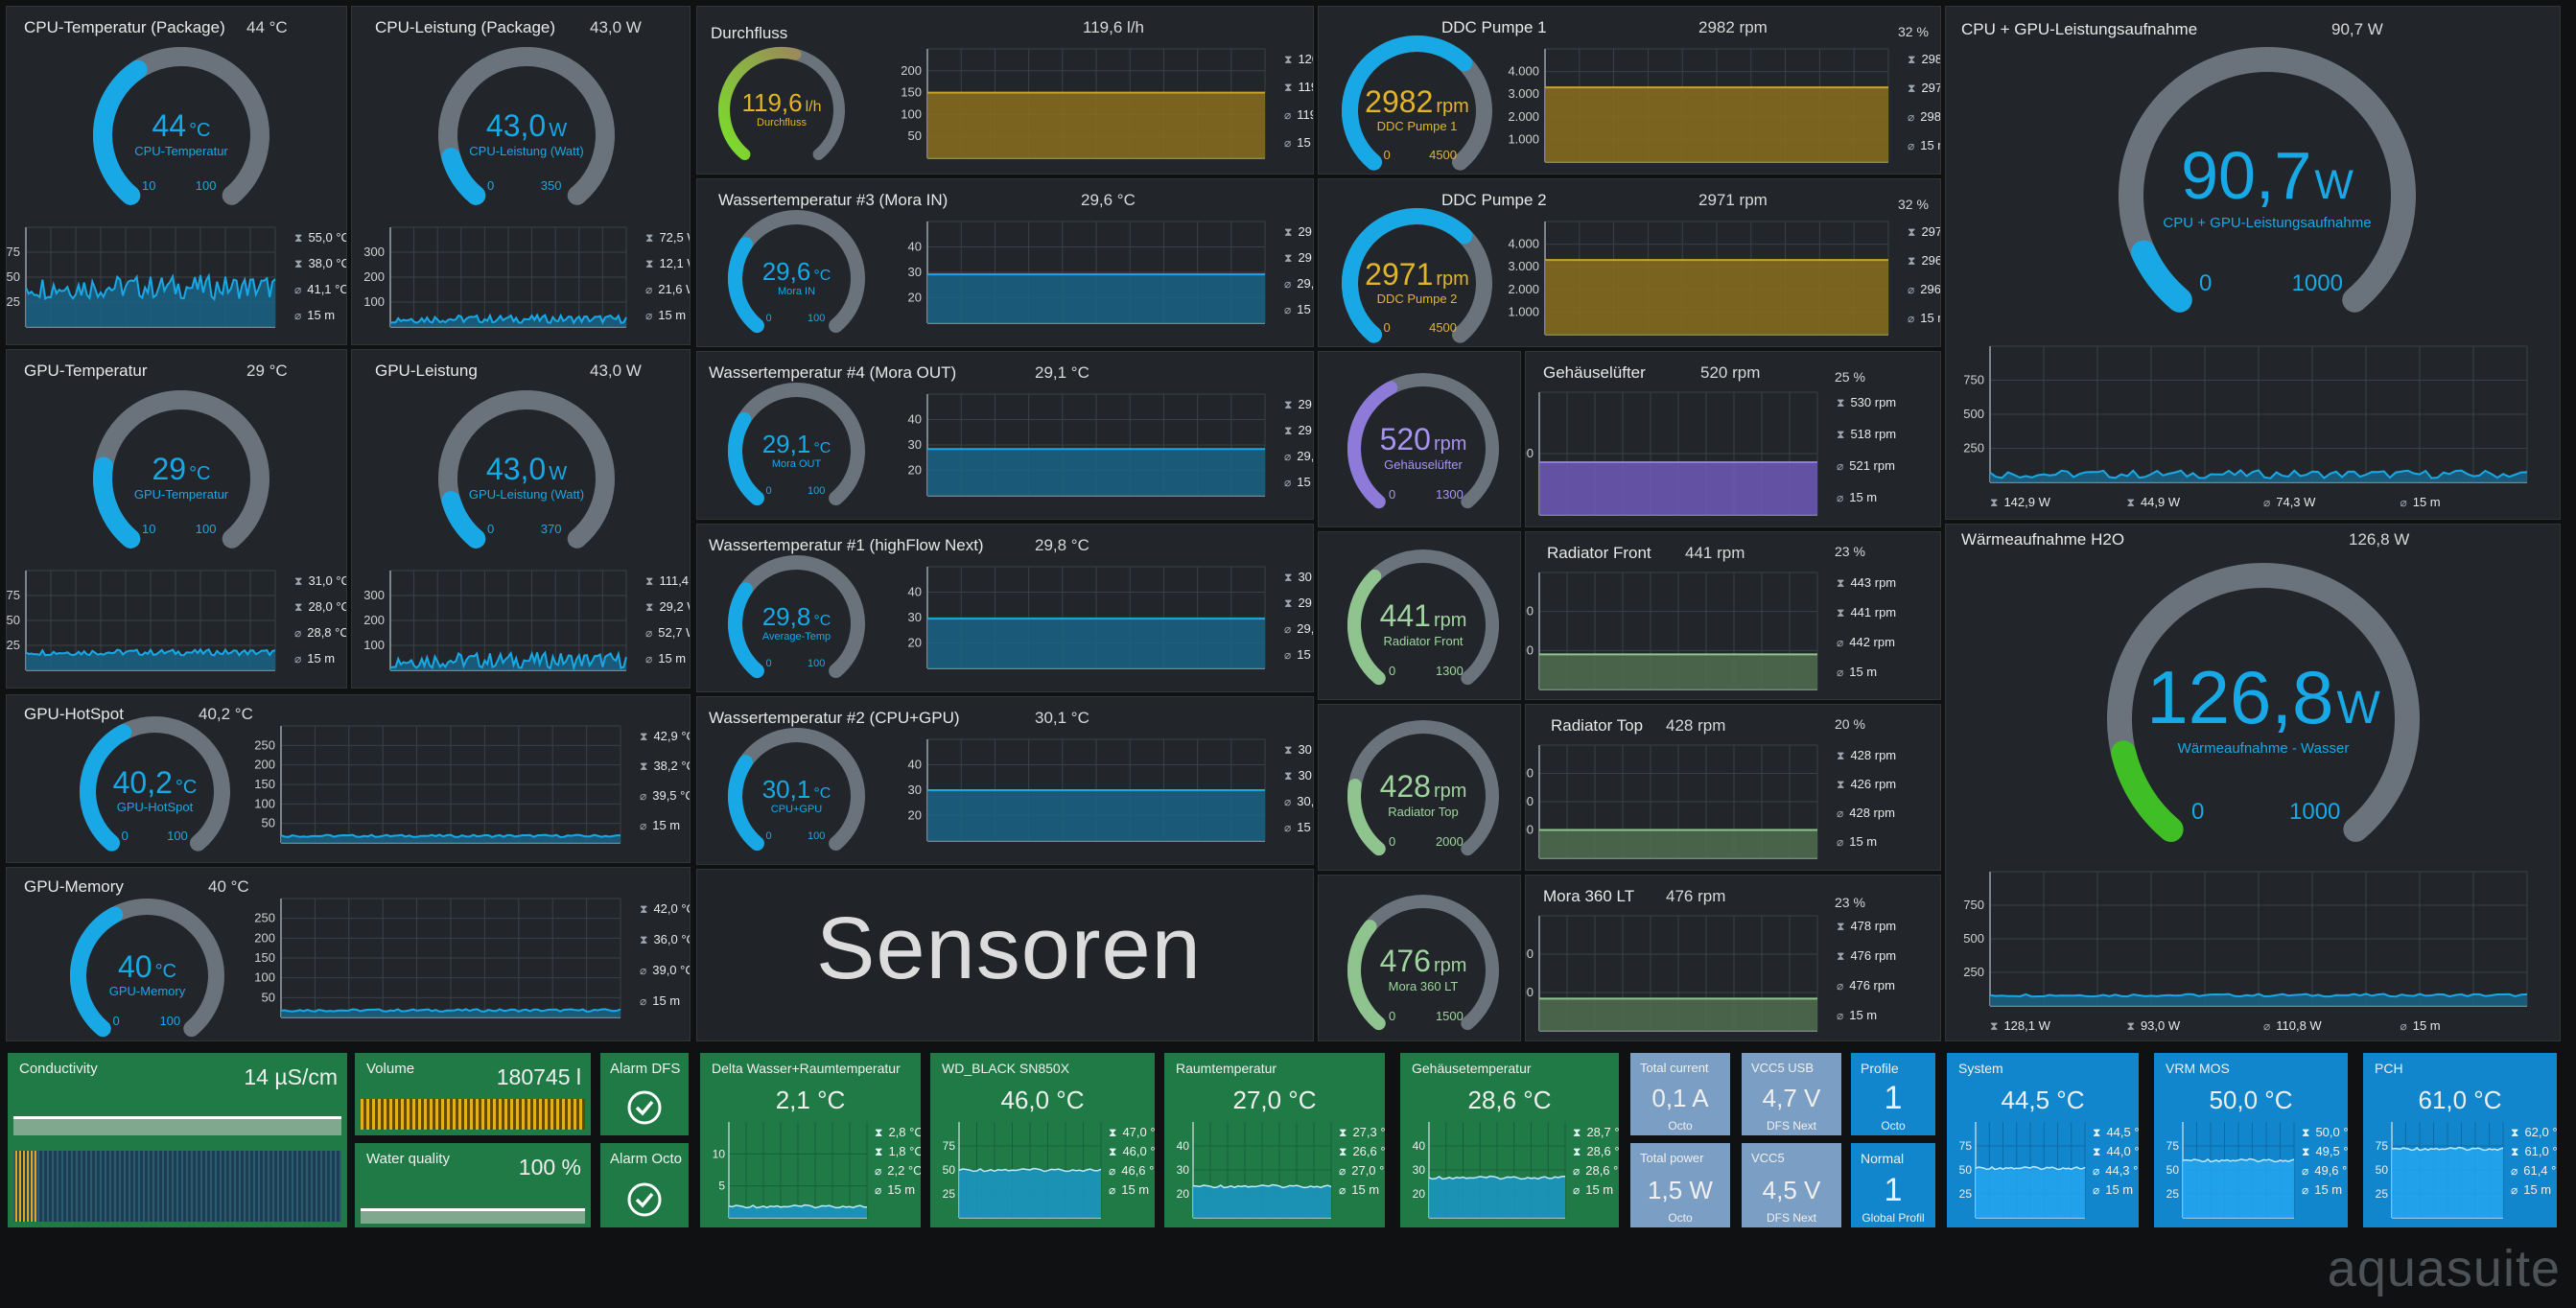  I want to click on stat-min: ⧗ 93,0 W, so click(2153, 1025).